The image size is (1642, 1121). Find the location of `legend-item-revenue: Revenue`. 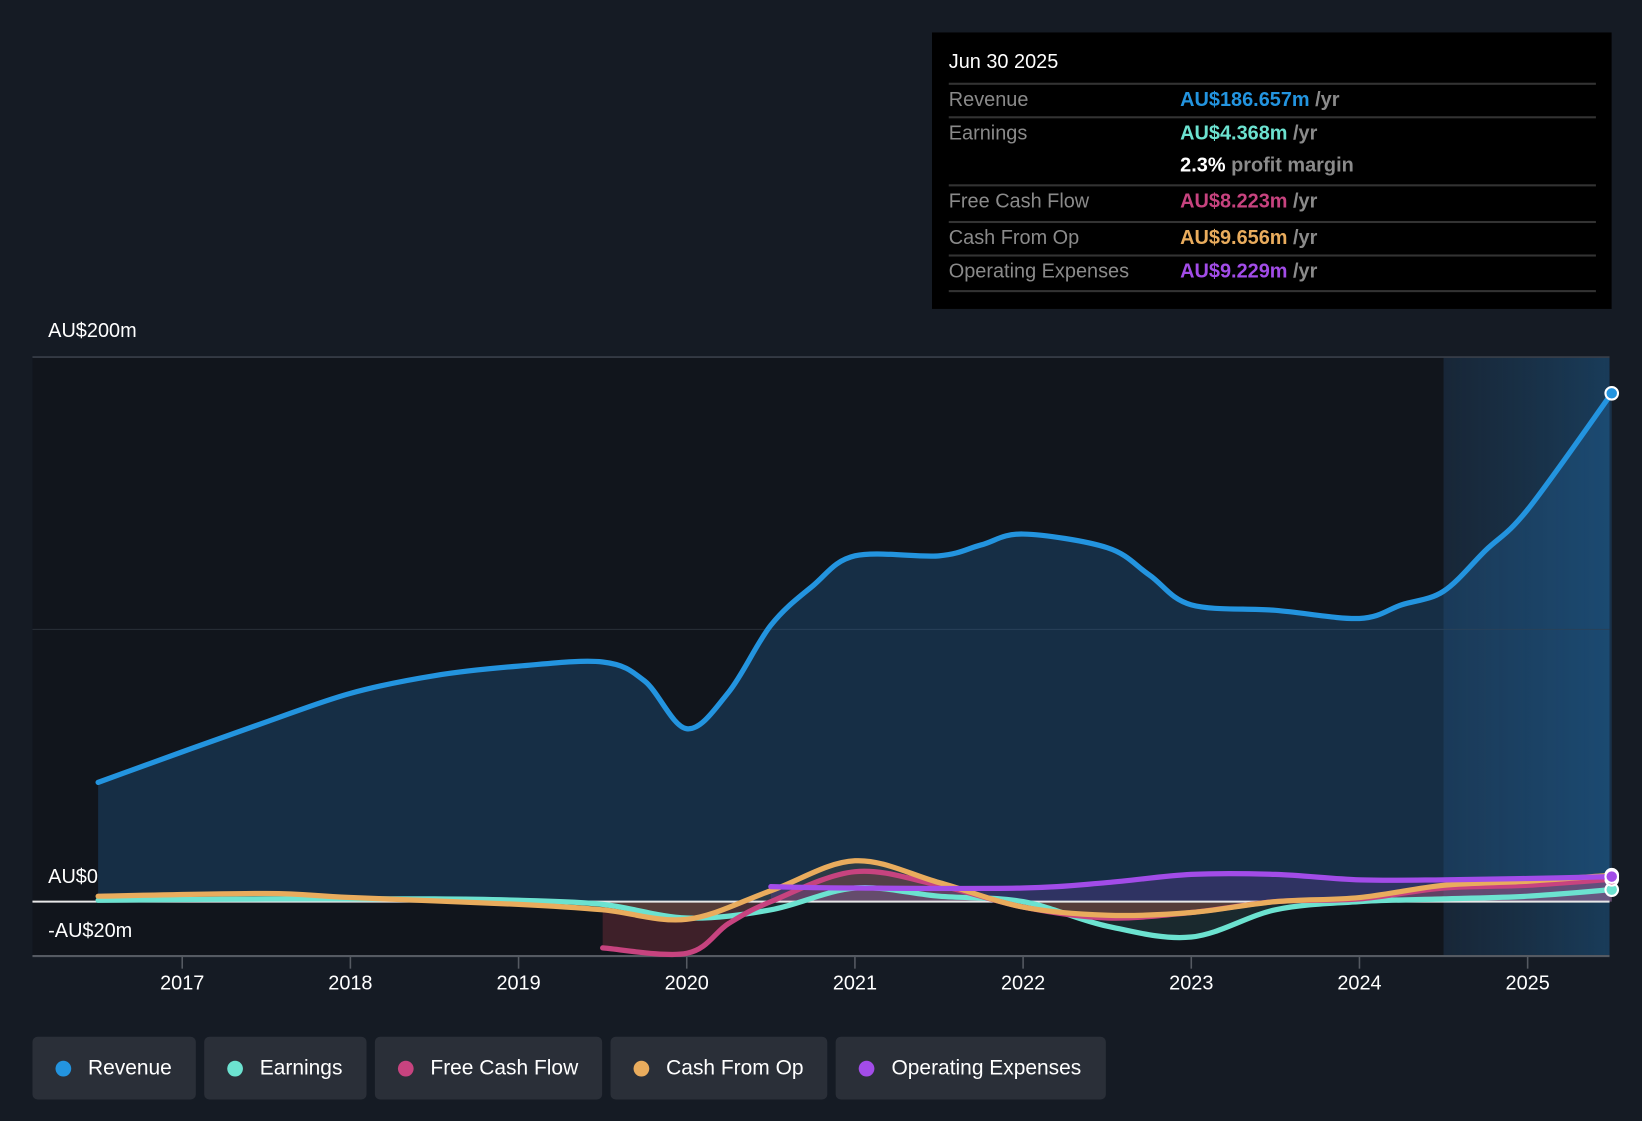

legend-item-revenue: Revenue is located at coordinates (114, 1068).